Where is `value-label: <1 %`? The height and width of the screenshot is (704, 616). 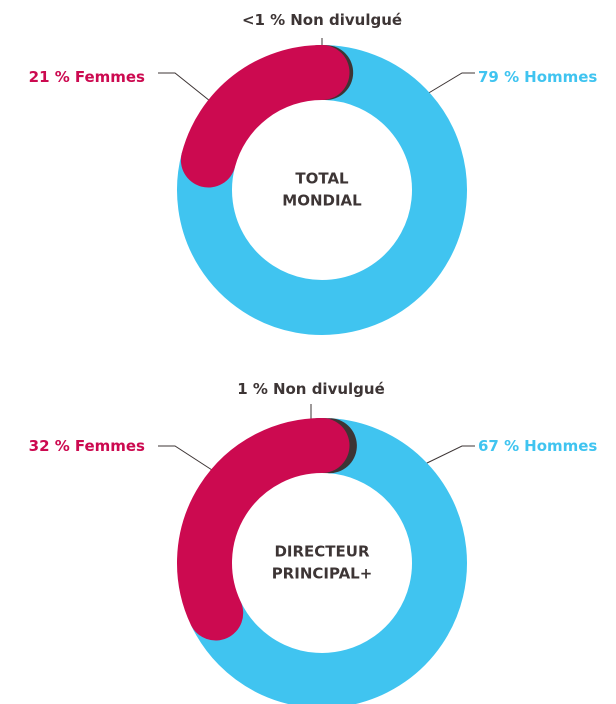
value-label: <1 % is located at coordinates (263, 20).